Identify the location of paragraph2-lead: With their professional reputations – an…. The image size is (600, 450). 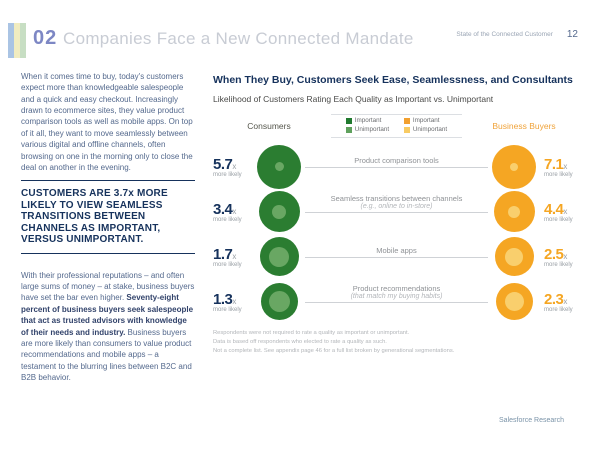
(108, 286).